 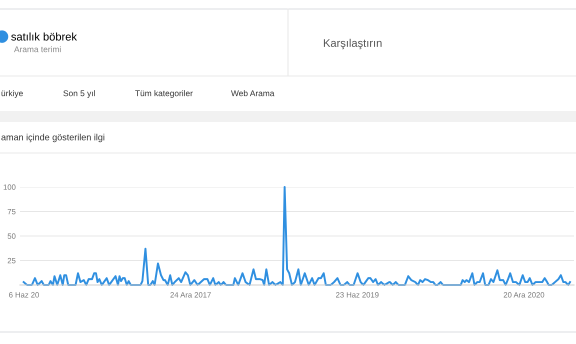 I want to click on text: Web Arama, so click(x=252, y=93).